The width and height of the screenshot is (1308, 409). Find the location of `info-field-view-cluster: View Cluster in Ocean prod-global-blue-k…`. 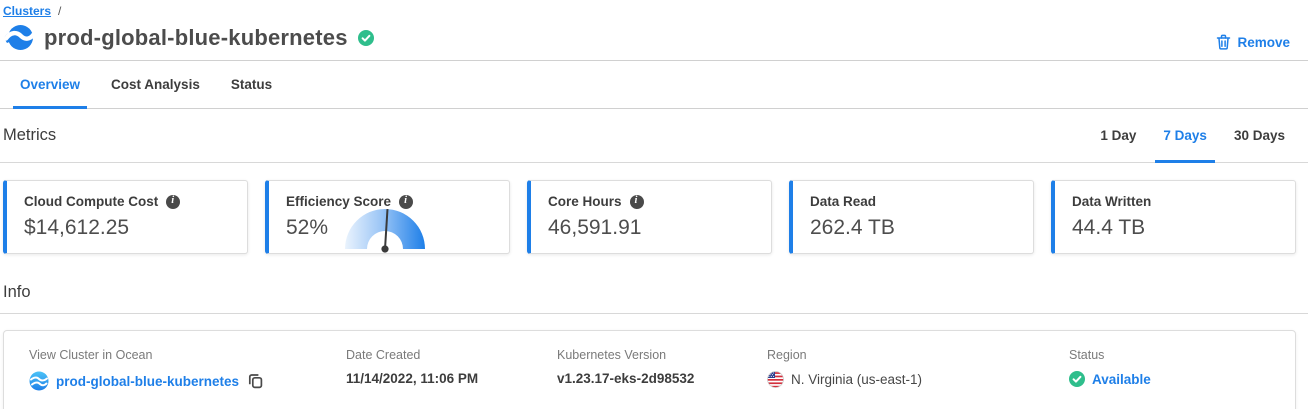

info-field-view-cluster: View Cluster in Ocean prod-global-blue-k… is located at coordinates (187, 378).